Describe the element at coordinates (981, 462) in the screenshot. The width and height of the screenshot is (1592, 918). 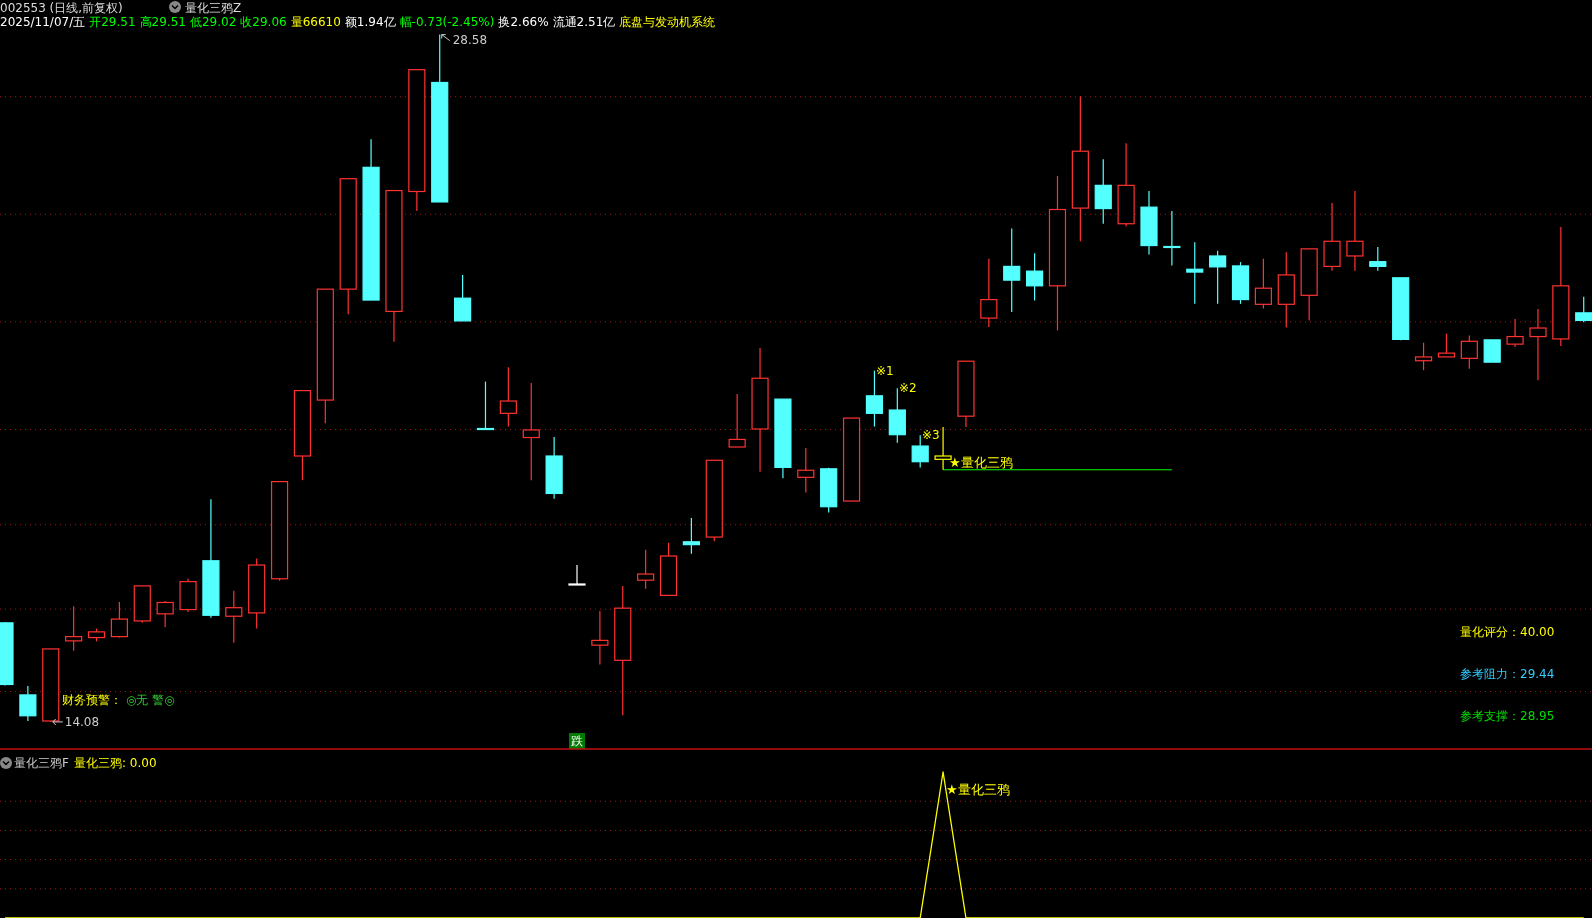
I see `ref-line-label: ★量化三鸦` at that location.